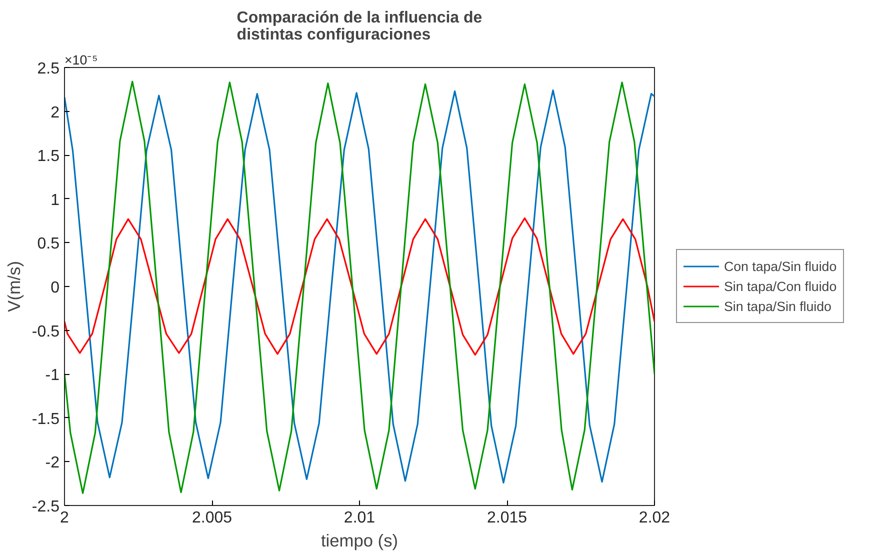  I want to click on text: ×10⁻⁵, so click(81, 60).